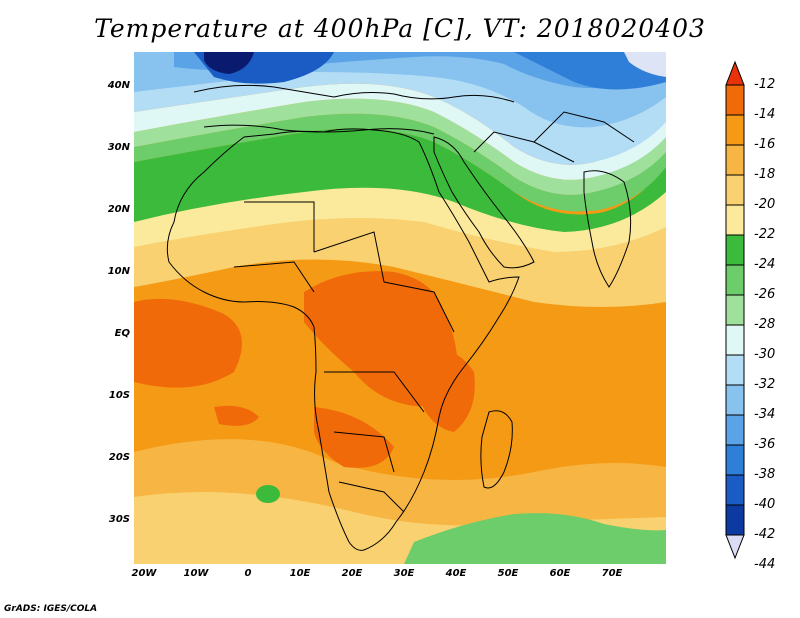  What do you see at coordinates (765, 444) in the screenshot?
I see `colorbar-label: -36` at bounding box center [765, 444].